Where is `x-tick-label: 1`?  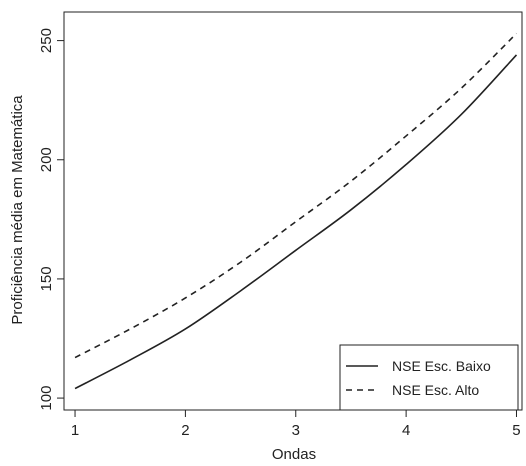
x-tick-label: 1 is located at coordinates (75, 430).